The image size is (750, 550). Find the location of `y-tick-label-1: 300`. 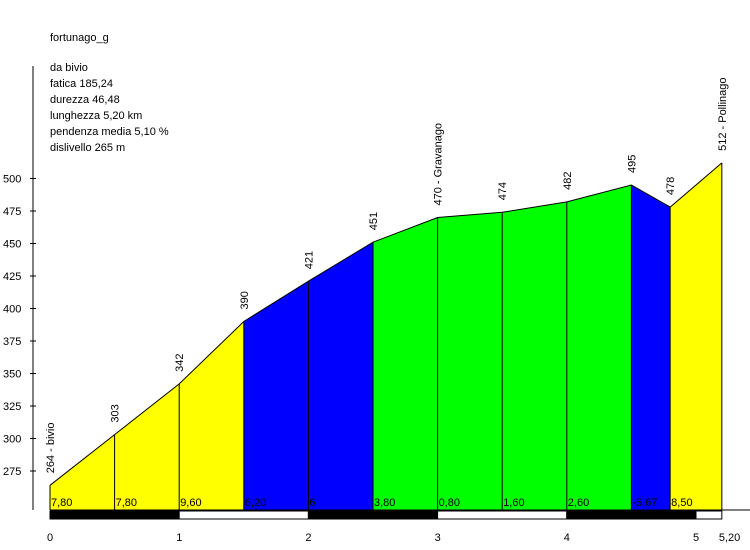

y-tick-label-1: 300 is located at coordinates (12, 440).